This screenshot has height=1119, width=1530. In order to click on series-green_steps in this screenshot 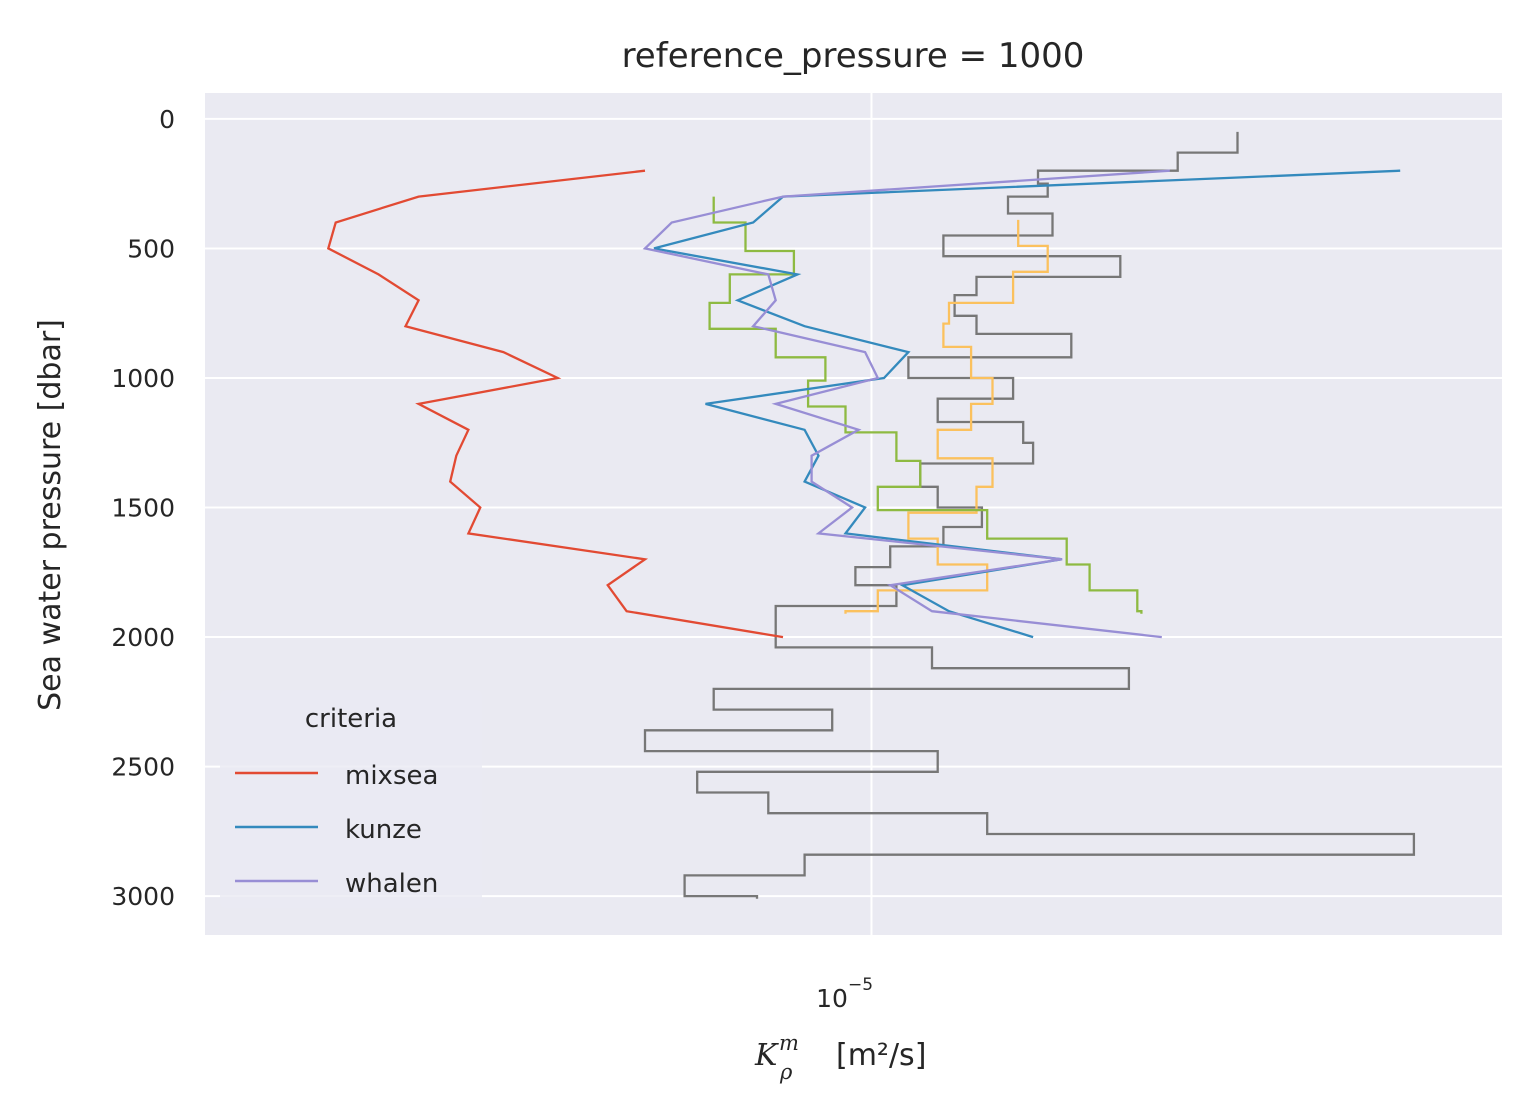, I will do `click(925, 405)`.